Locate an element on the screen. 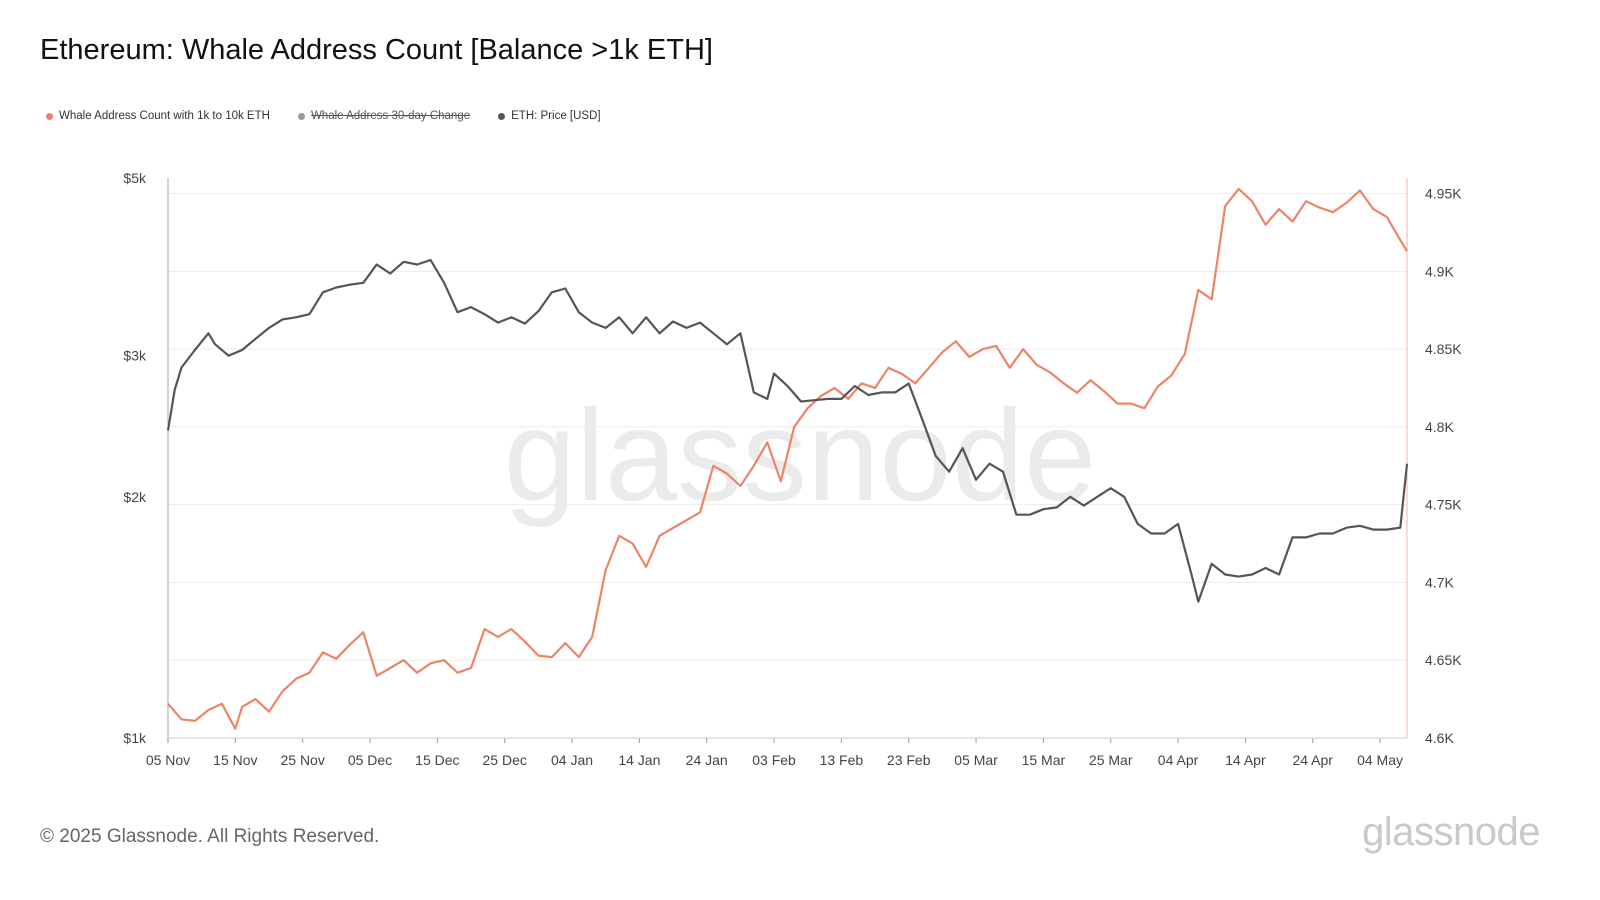 This screenshot has width=1600, height=900. y-right-tick-label: 4.95K is located at coordinates (1443, 194).